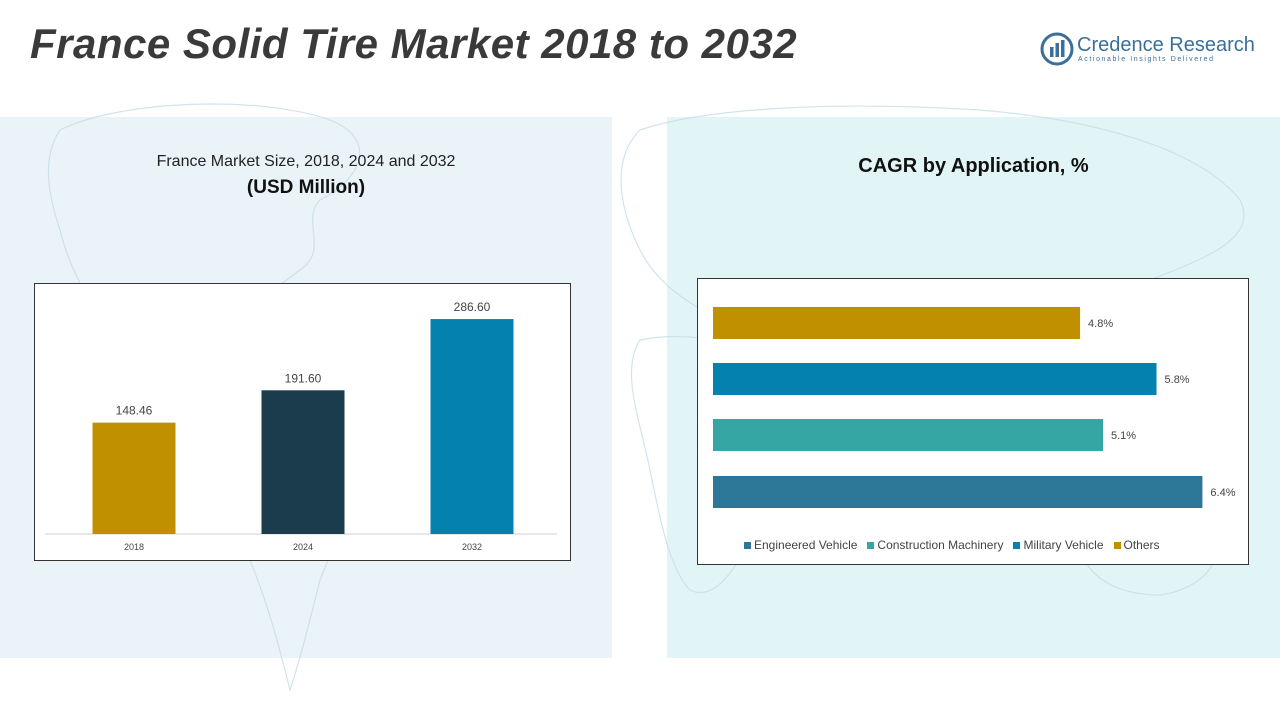  What do you see at coordinates (940, 545) in the screenshot?
I see `legend-label: Construction Machinery` at bounding box center [940, 545].